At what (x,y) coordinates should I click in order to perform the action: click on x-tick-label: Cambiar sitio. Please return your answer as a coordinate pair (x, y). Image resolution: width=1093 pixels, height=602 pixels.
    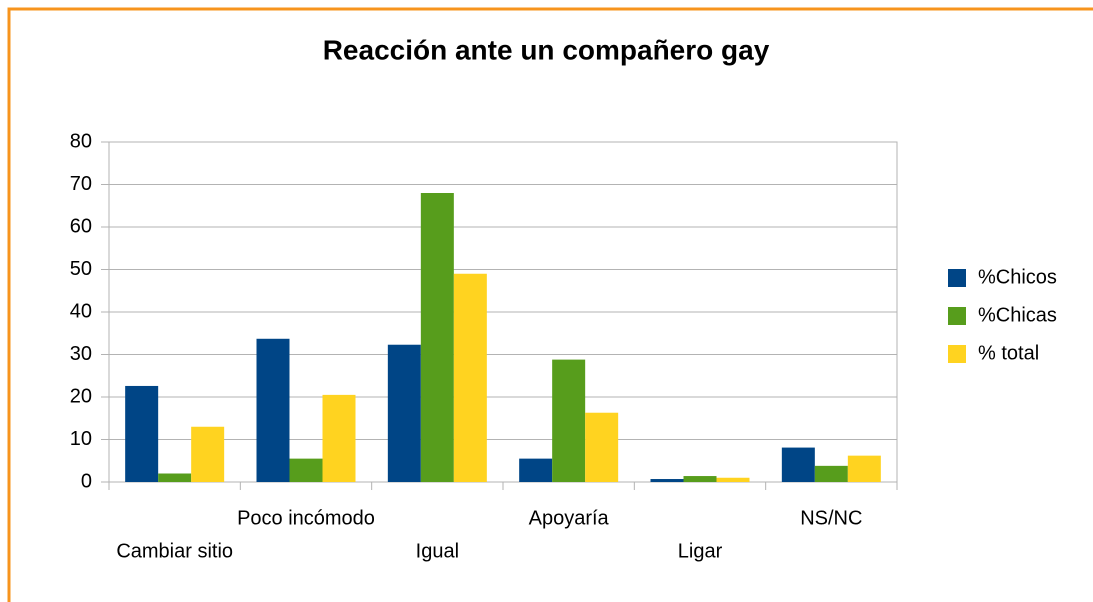
    Looking at the image, I should click on (174, 551).